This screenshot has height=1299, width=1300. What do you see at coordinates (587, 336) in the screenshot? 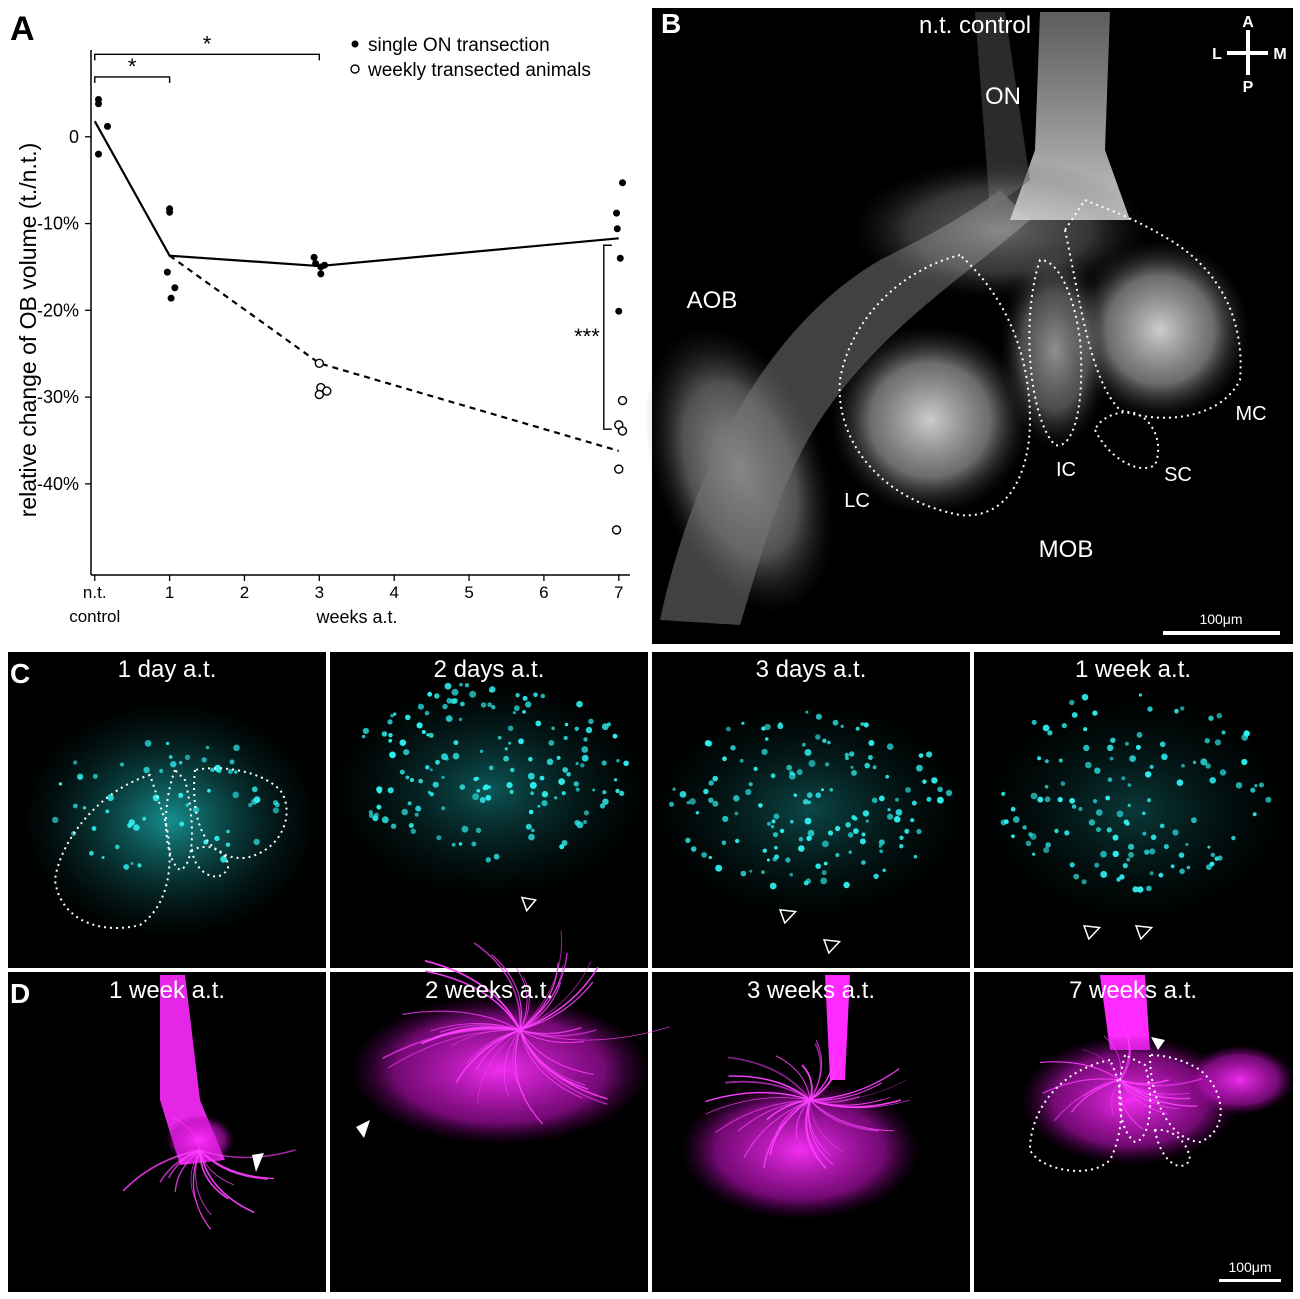
I see `significance-label: ***` at bounding box center [587, 336].